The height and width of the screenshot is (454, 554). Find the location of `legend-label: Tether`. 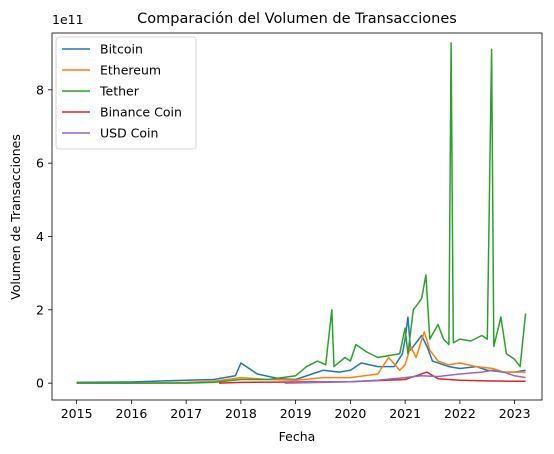

legend-label: Tether is located at coordinates (119, 91).